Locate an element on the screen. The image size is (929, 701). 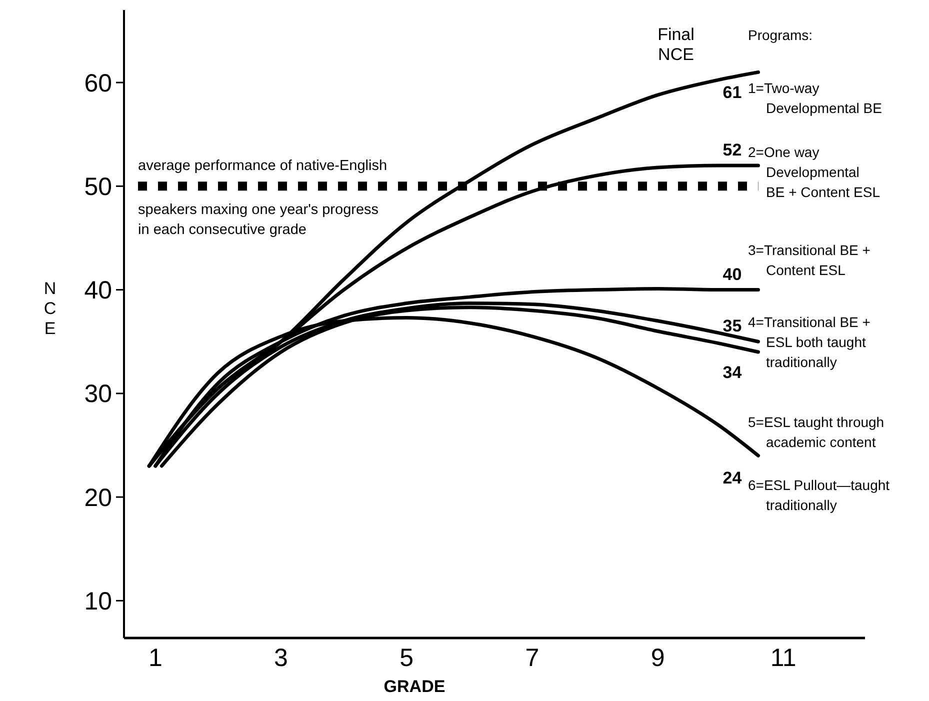
x-tick-label: 1 is located at coordinates (155, 658).